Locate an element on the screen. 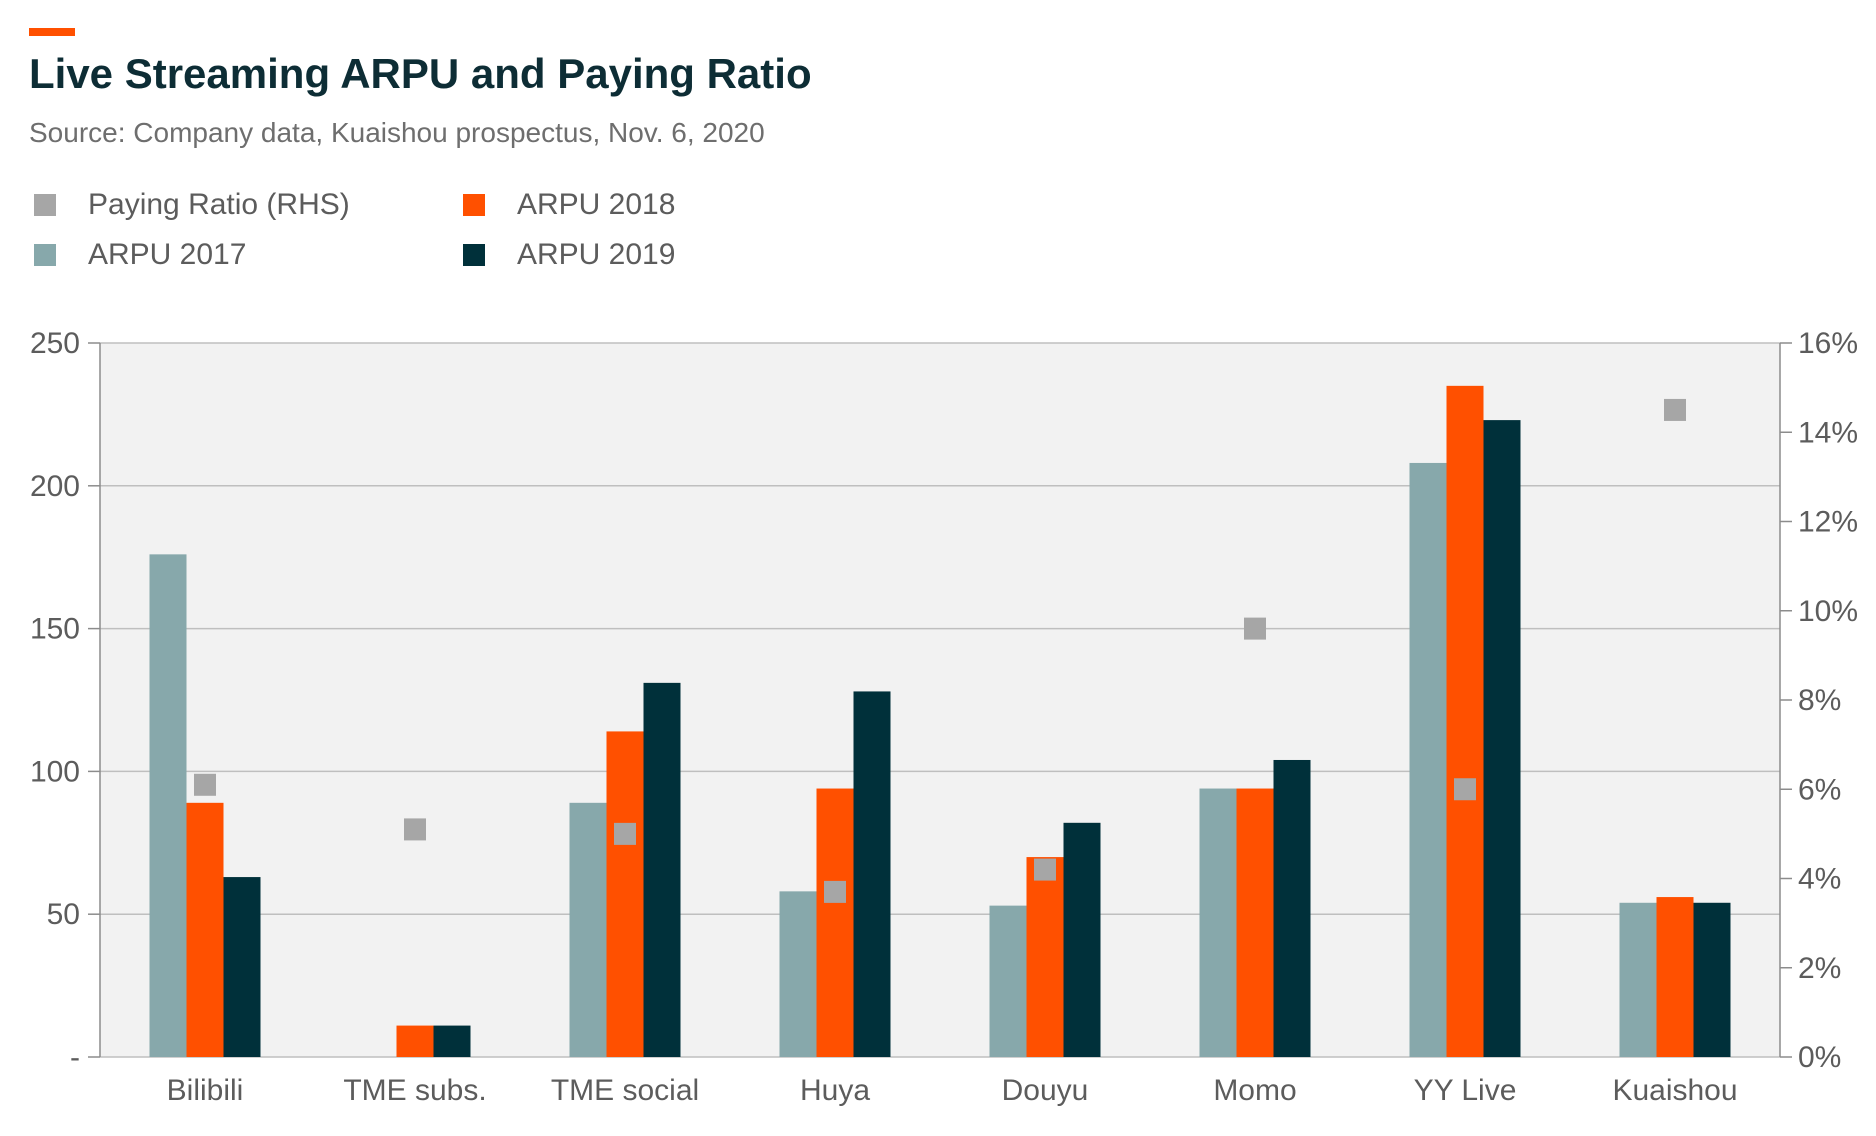 The height and width of the screenshot is (1136, 1876). y-right-tick-label: 12% is located at coordinates (1828, 522).